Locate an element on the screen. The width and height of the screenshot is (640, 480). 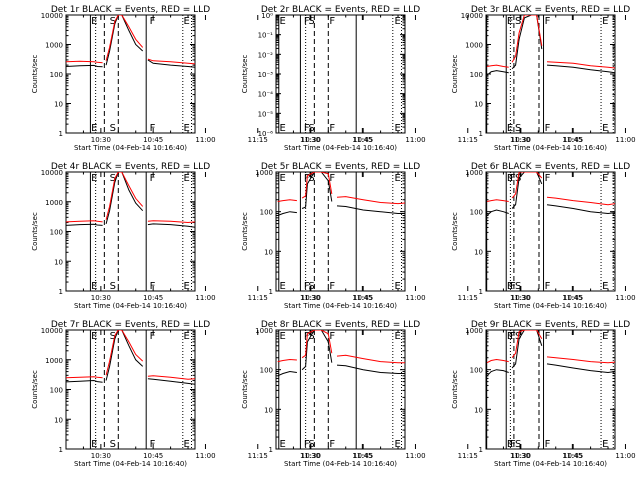
y-tick-label: 1 is located at coordinates (271, 292).